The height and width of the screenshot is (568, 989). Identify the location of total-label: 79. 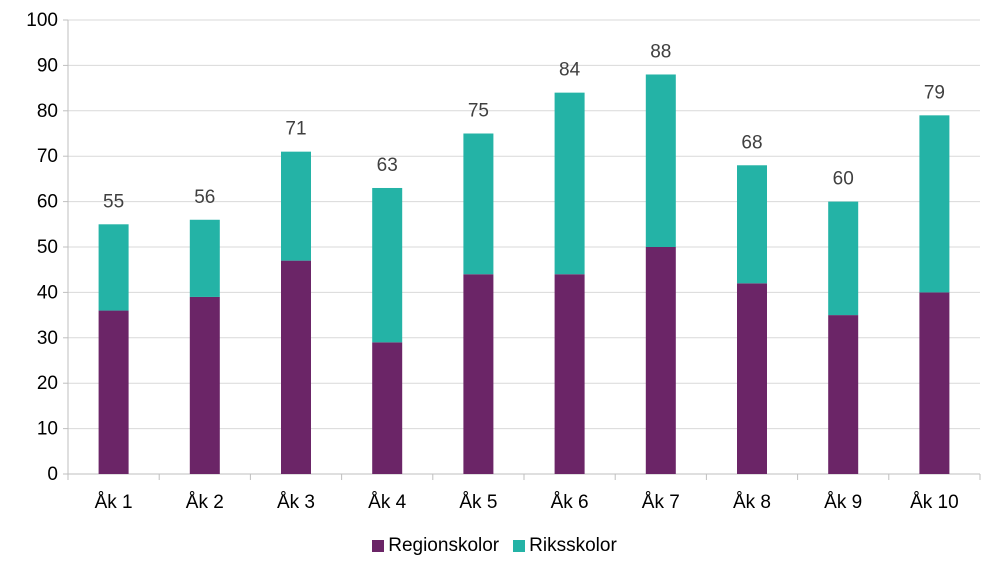
(934, 92).